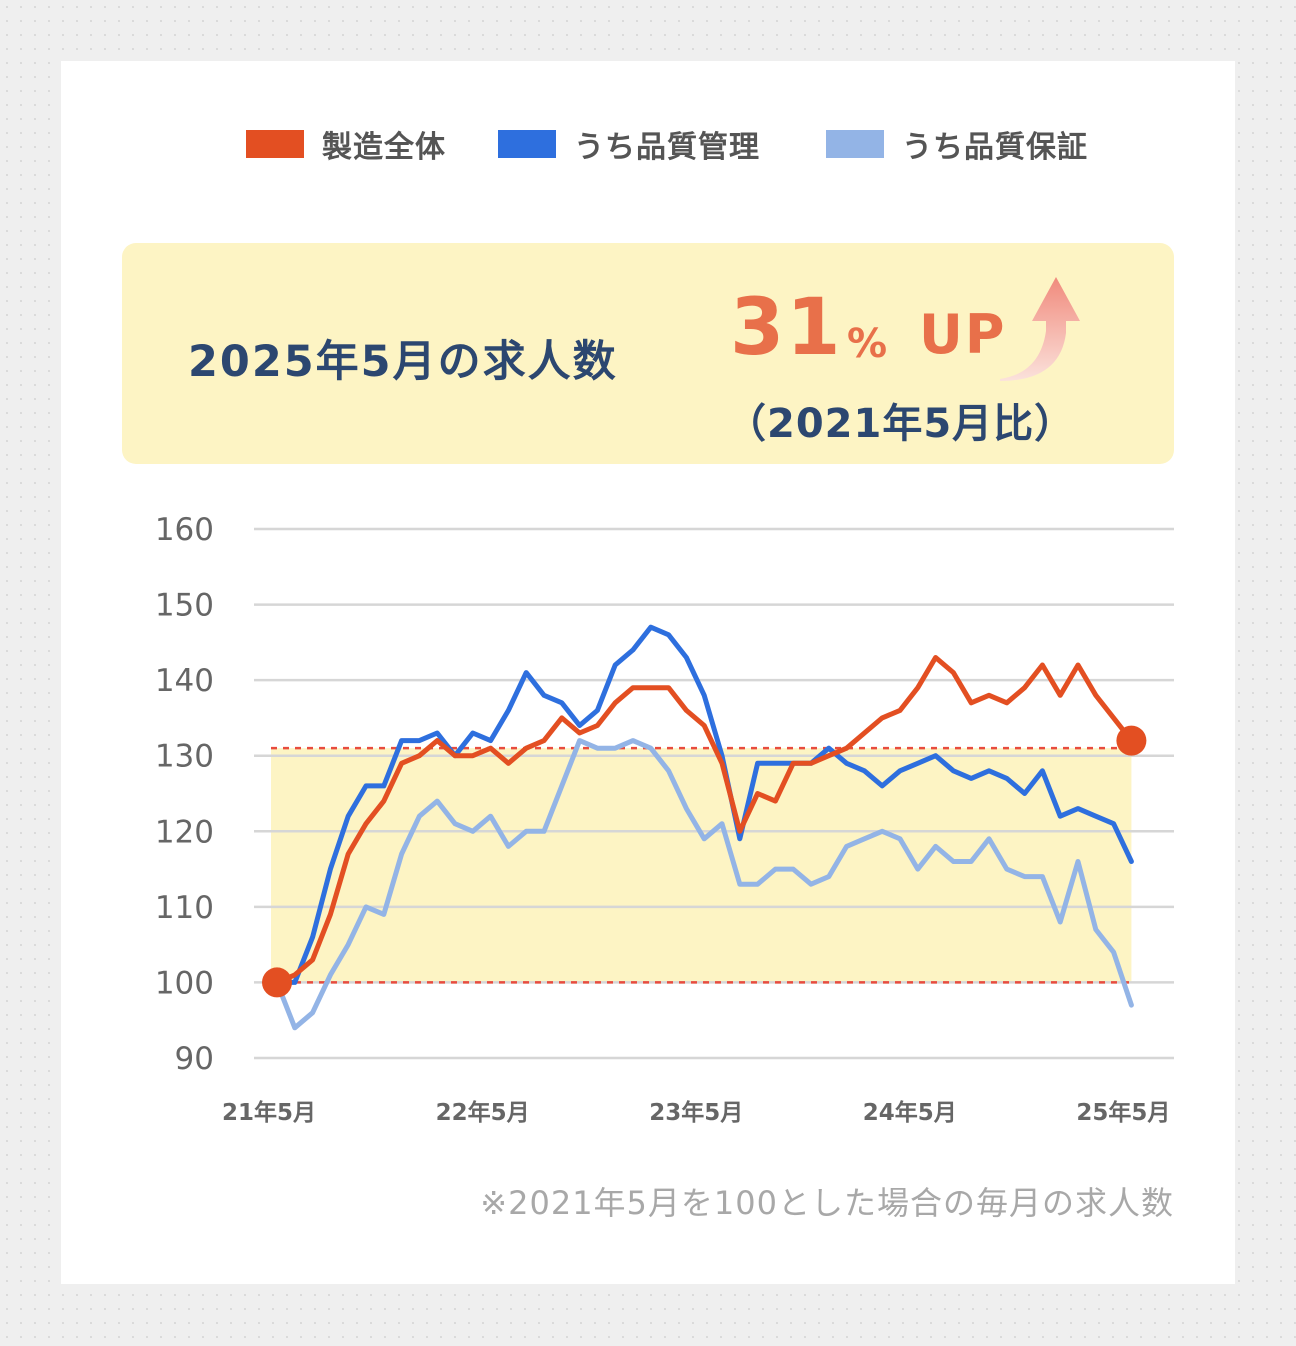  What do you see at coordinates (483, 1112) in the screenshot?
I see `x-tick-label: 22年5月` at bounding box center [483, 1112].